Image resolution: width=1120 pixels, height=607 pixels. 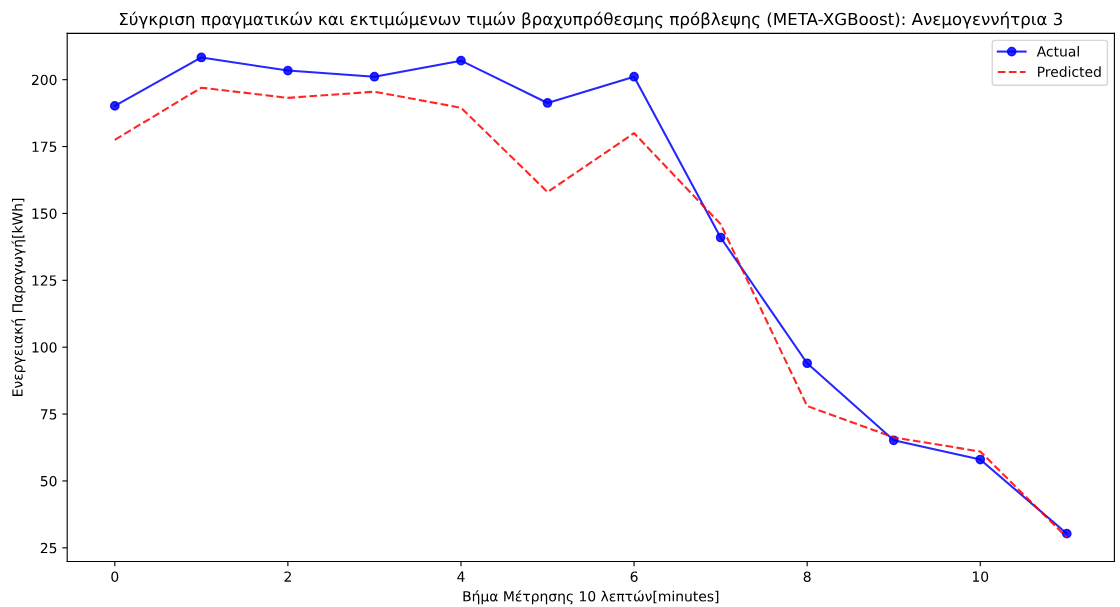 I want to click on y-tick-label: 25, so click(x=48, y=548).